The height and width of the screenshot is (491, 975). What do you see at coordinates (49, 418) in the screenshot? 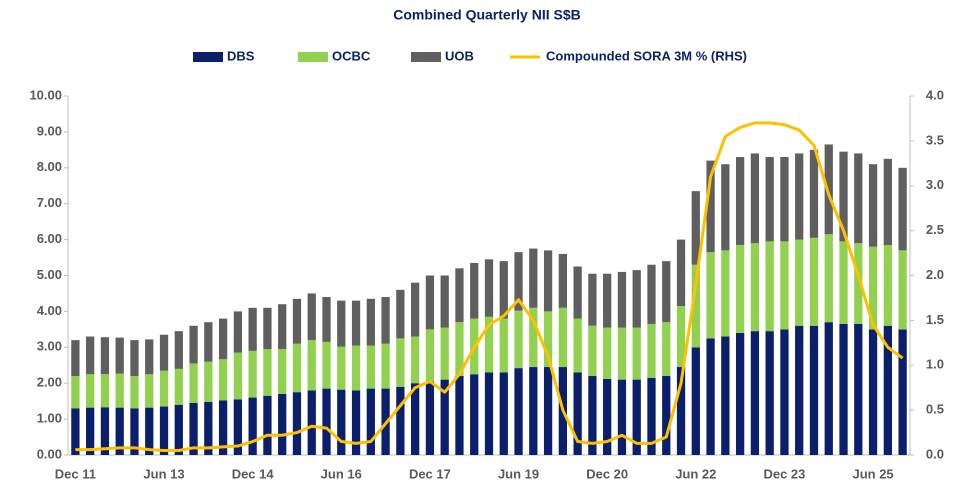
I see `y-tick-label: 1.00` at bounding box center [49, 418].